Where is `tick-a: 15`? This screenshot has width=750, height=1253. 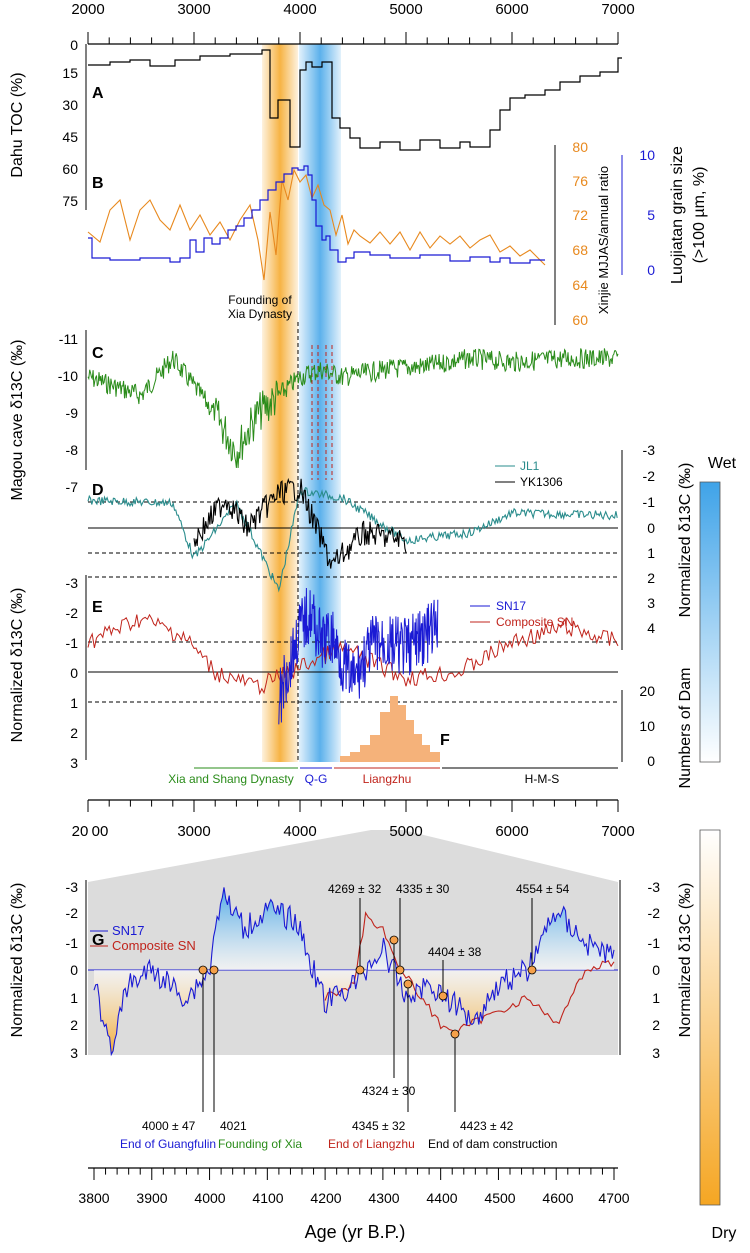 tick-a: 15 is located at coordinates (70, 73).